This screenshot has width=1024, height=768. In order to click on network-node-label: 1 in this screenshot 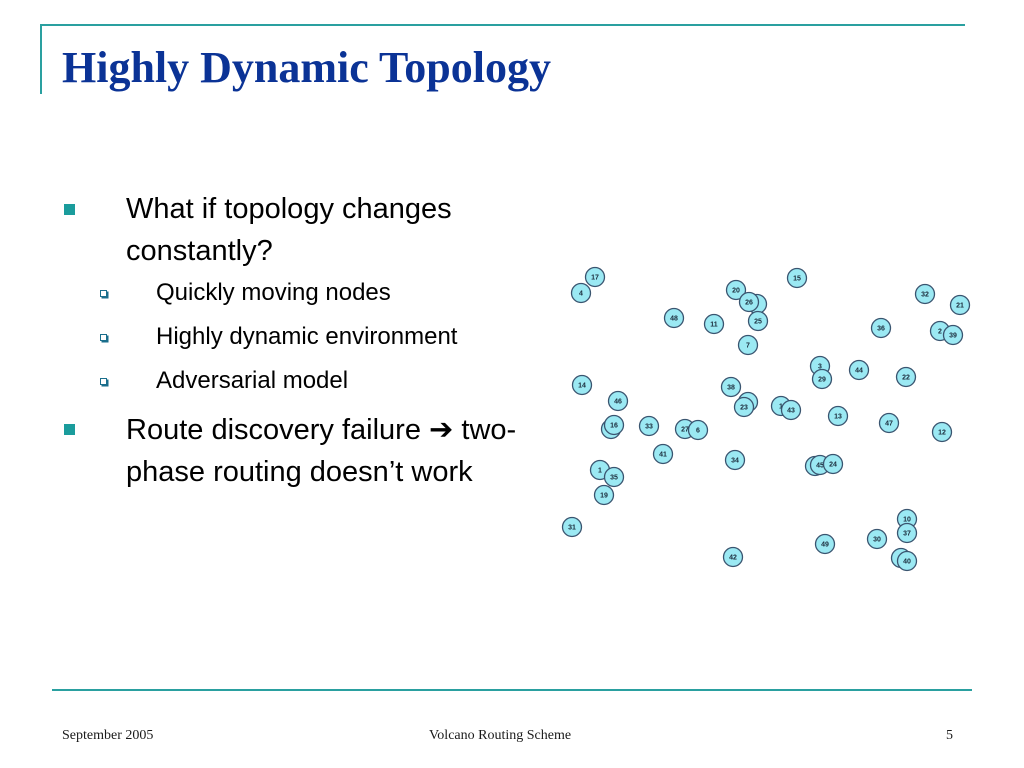, I will do `click(600, 471)`.